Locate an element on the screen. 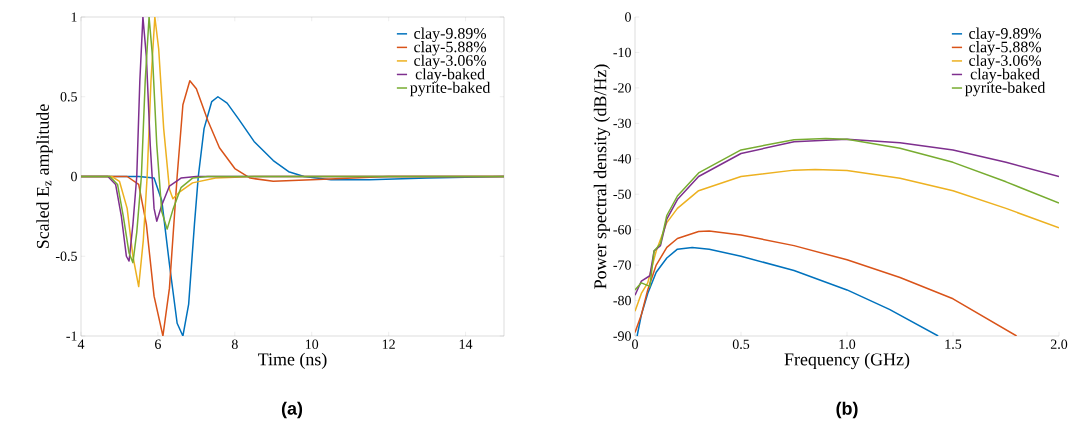  y-tick-label: -50 is located at coordinates (622, 194).